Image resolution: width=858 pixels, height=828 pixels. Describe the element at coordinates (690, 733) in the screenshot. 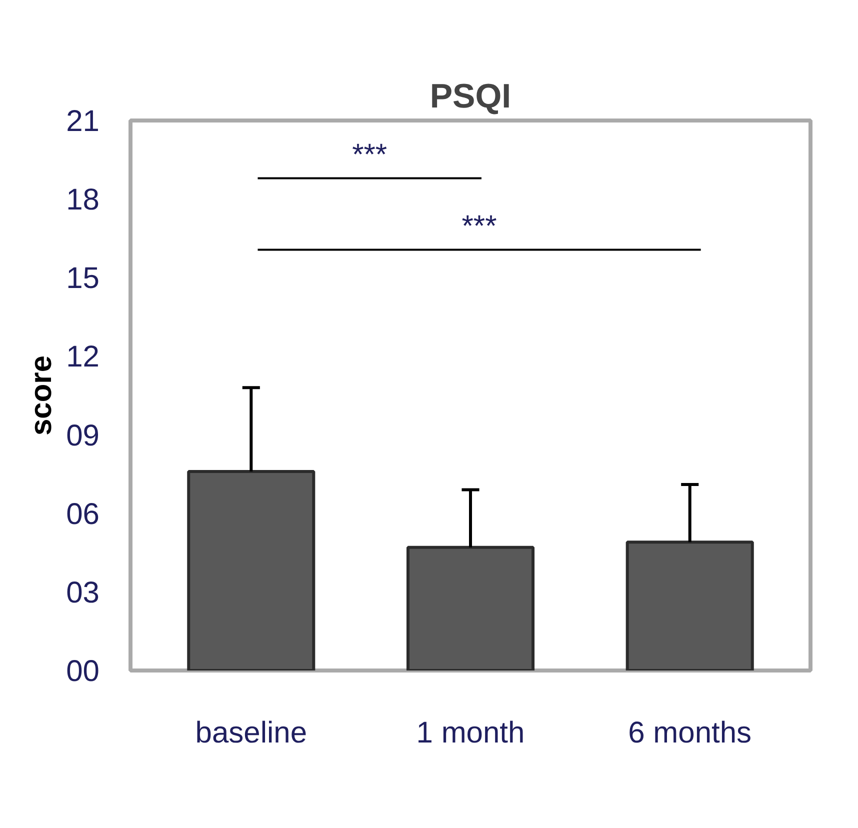

I see `x-tick-label: 6 months` at that location.